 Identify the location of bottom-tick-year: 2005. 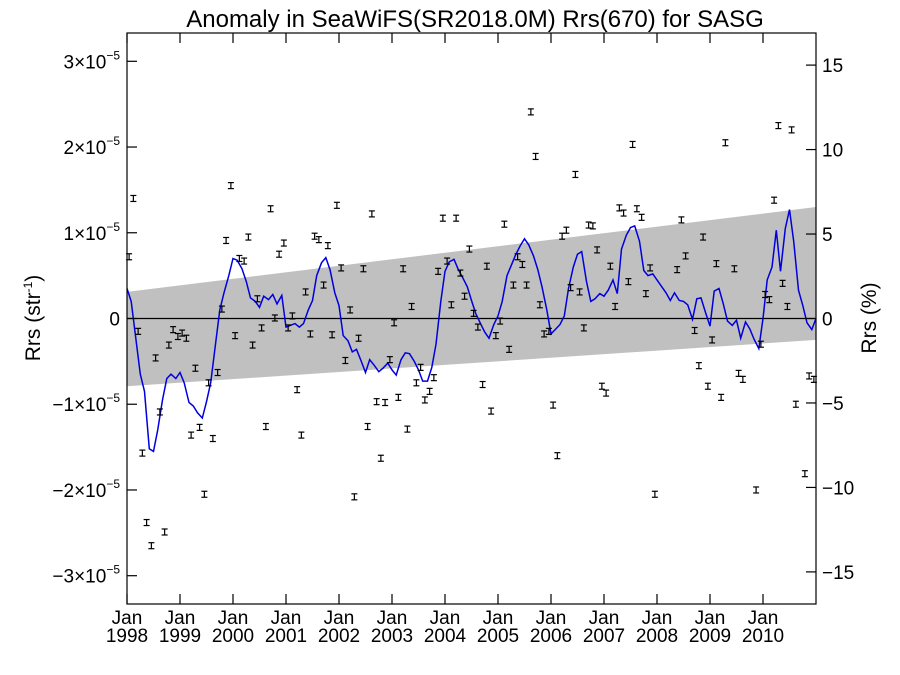
(498, 636).